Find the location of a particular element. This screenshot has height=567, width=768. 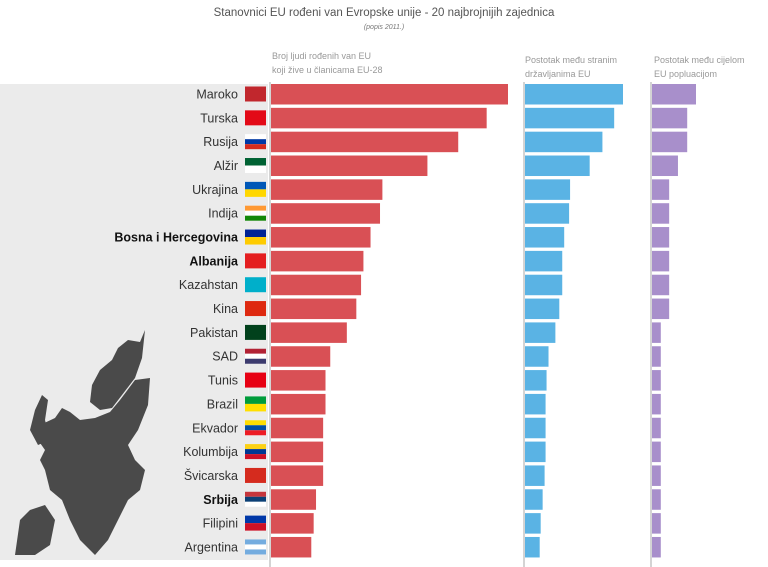

header-line: Postotak među cijelom is located at coordinates (699, 60).